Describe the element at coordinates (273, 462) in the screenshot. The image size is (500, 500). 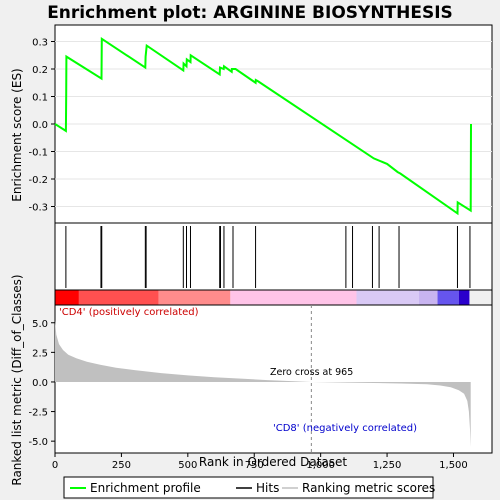
I see `x-axis-label: Rank in Ordered Dataset` at that location.